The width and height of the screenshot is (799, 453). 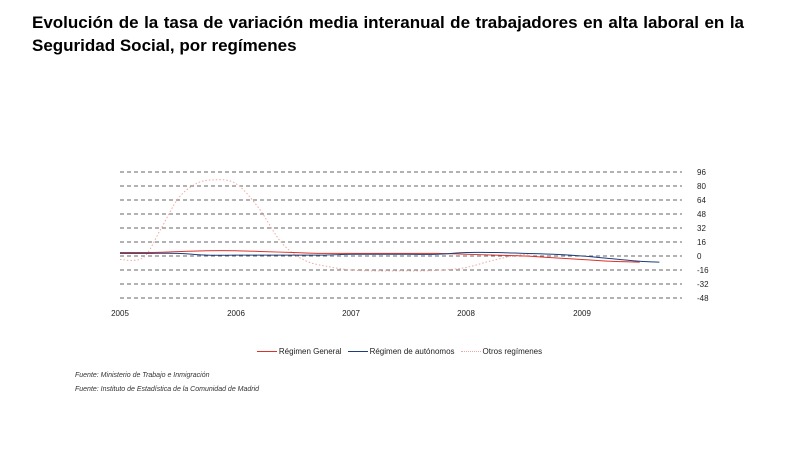 I want to click on x-tick-label: 2008, so click(x=466, y=313).